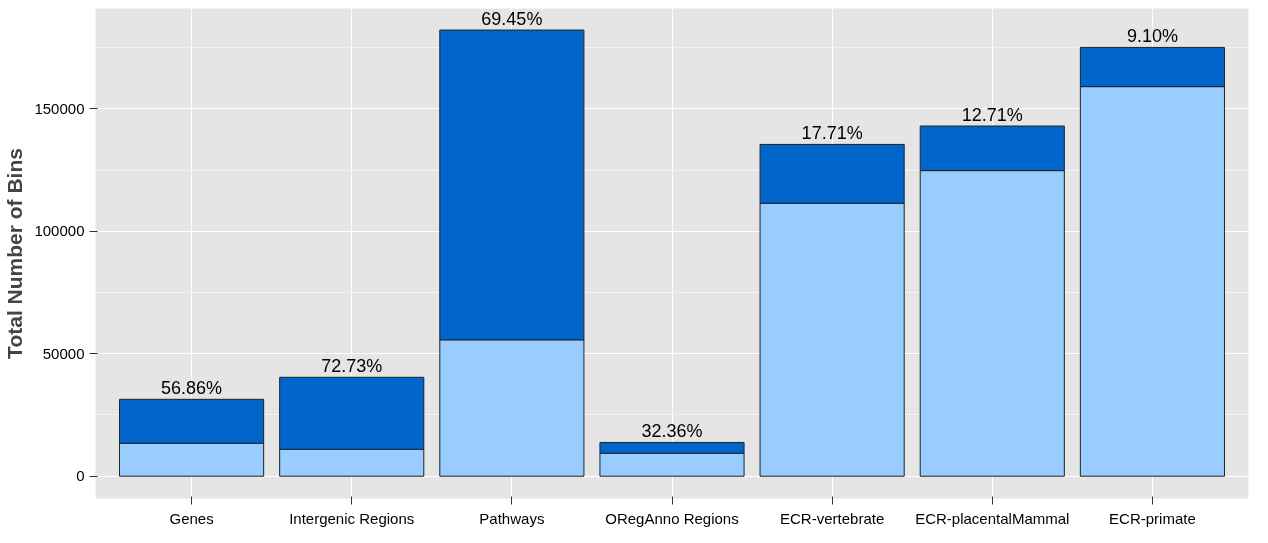 Image resolution: width=1268 pixels, height=543 pixels. I want to click on x-tick-label: ECR-placentalMammal, so click(992, 518).